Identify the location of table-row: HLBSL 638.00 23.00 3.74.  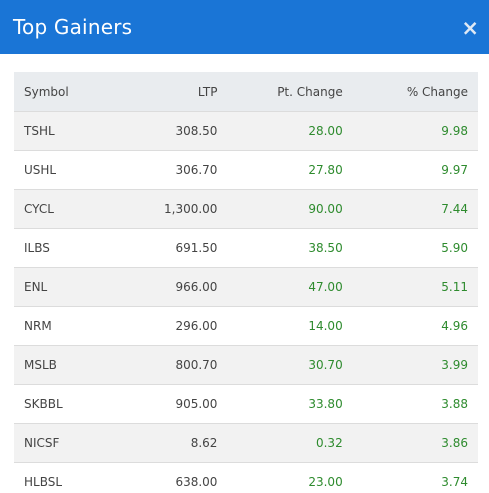
(246, 477).